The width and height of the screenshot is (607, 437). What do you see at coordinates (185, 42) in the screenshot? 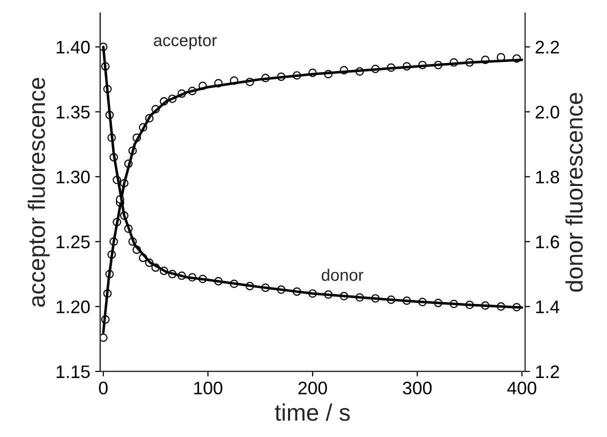
I see `annotation: acceptor` at bounding box center [185, 42].